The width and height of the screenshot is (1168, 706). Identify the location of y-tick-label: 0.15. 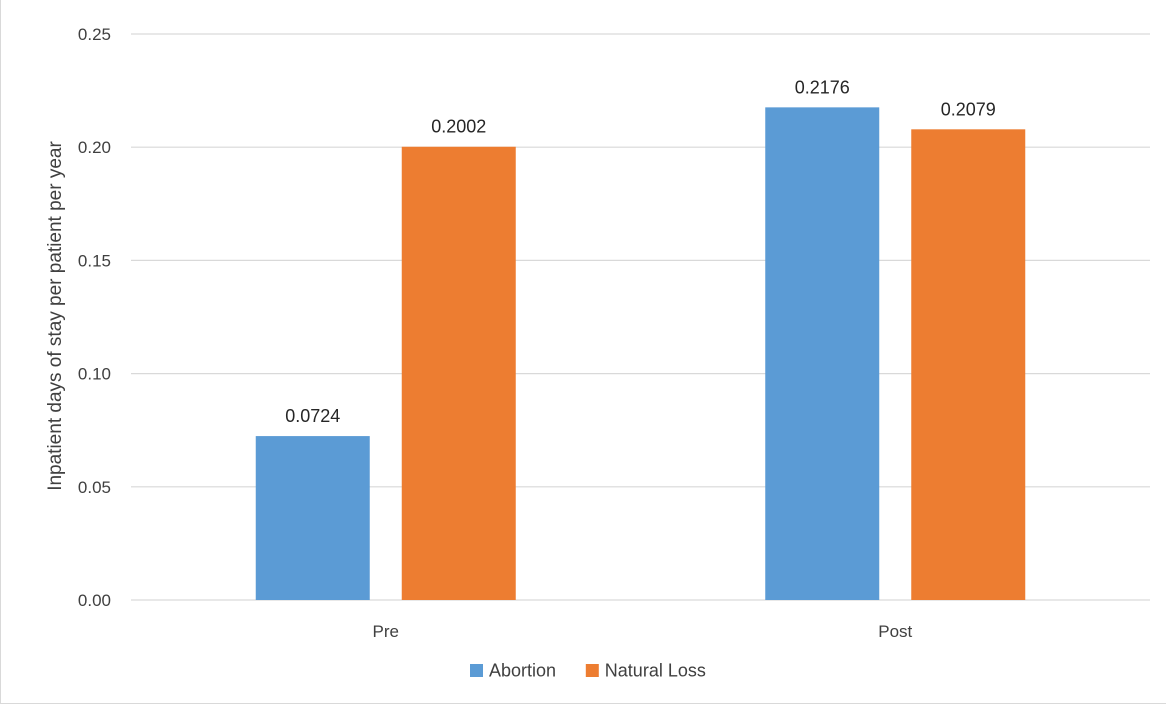
(94, 260).